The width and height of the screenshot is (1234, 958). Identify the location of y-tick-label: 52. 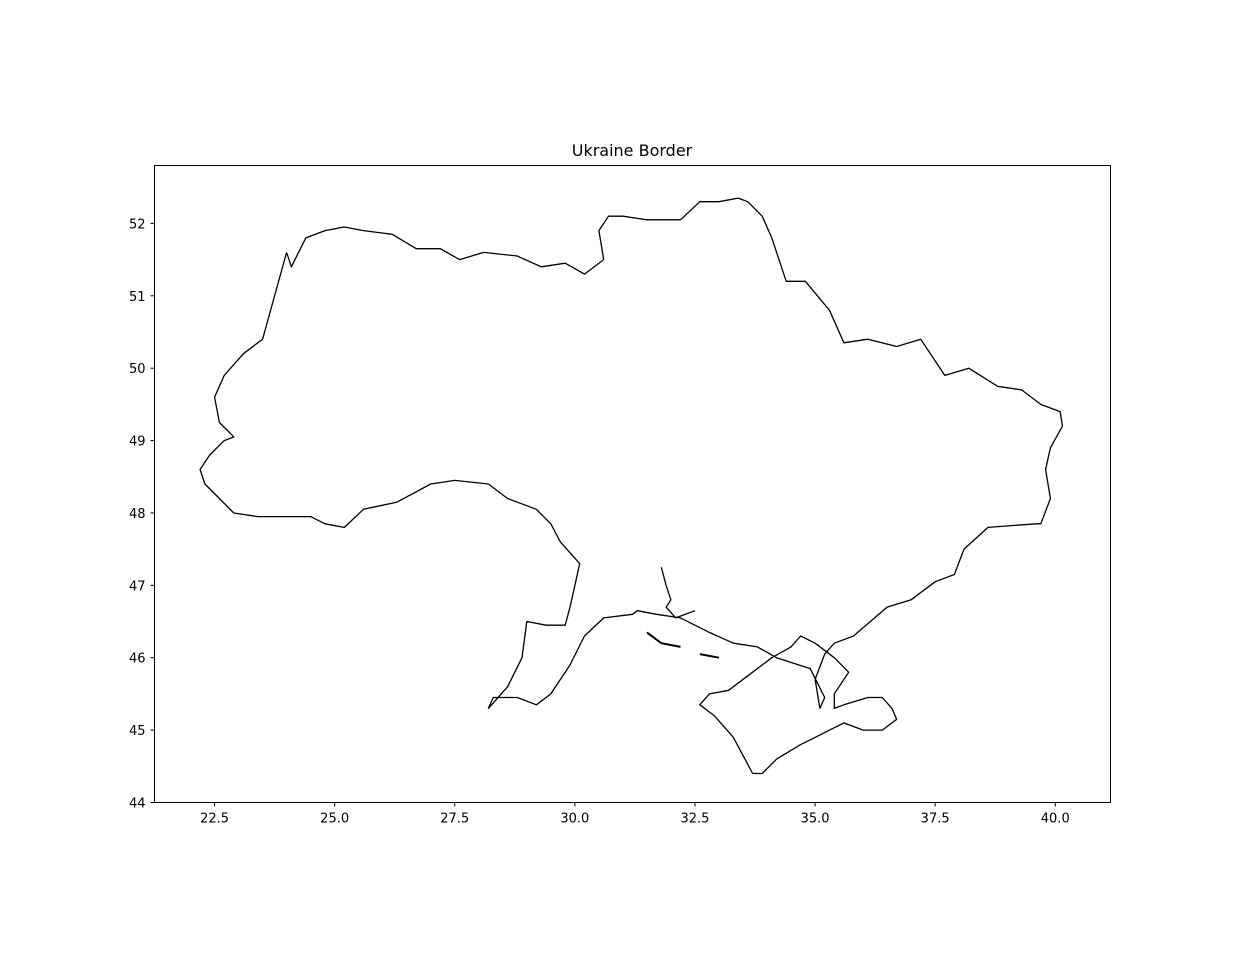
(137, 224).